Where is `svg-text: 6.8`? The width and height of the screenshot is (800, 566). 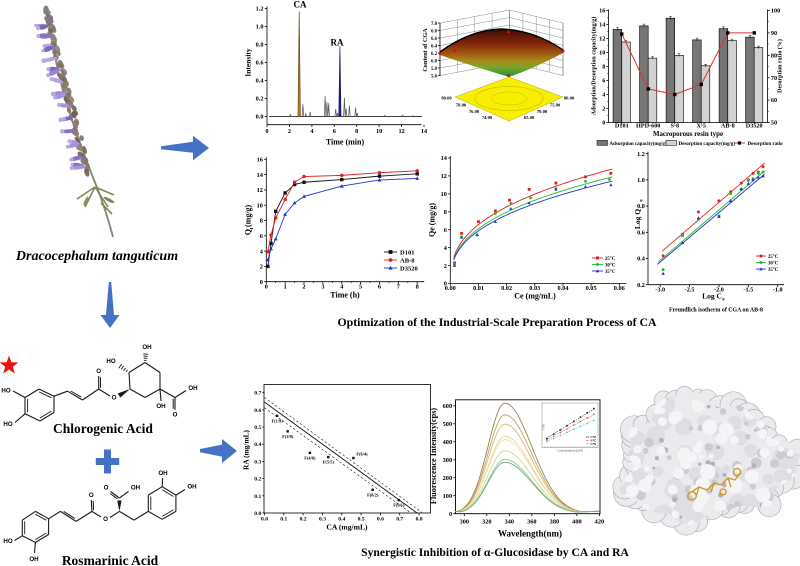 svg-text: 6.8 is located at coordinates (434, 31).